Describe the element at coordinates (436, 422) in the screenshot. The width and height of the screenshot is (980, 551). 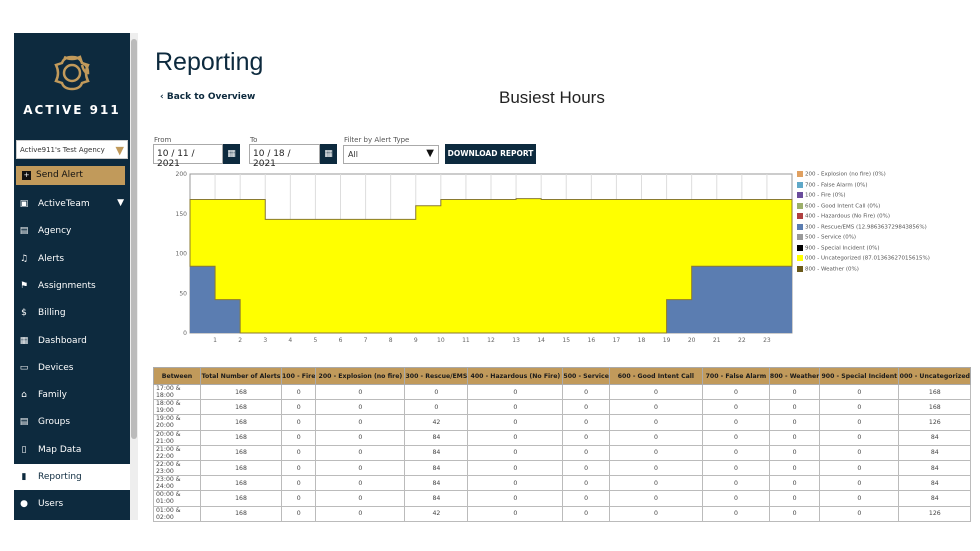
I see `table-cell: 42` at that location.